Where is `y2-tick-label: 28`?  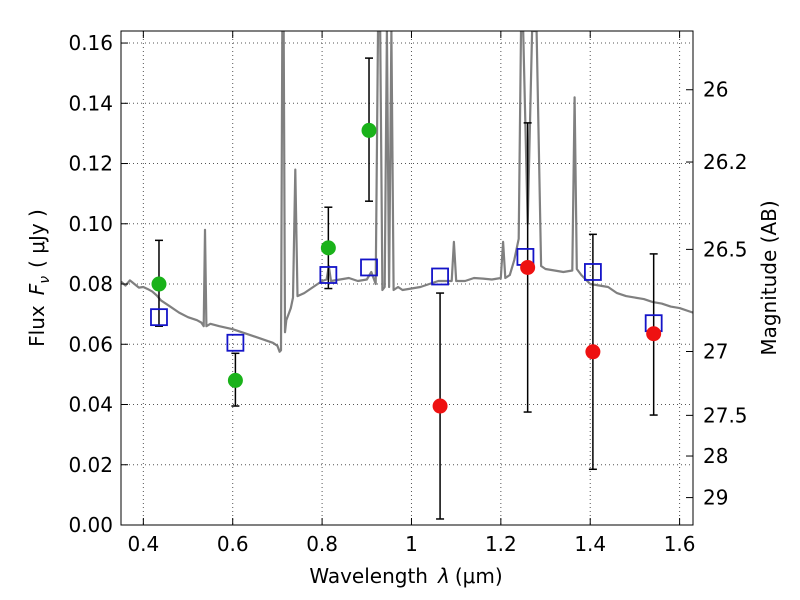
y2-tick-label: 28 is located at coordinates (715, 456).